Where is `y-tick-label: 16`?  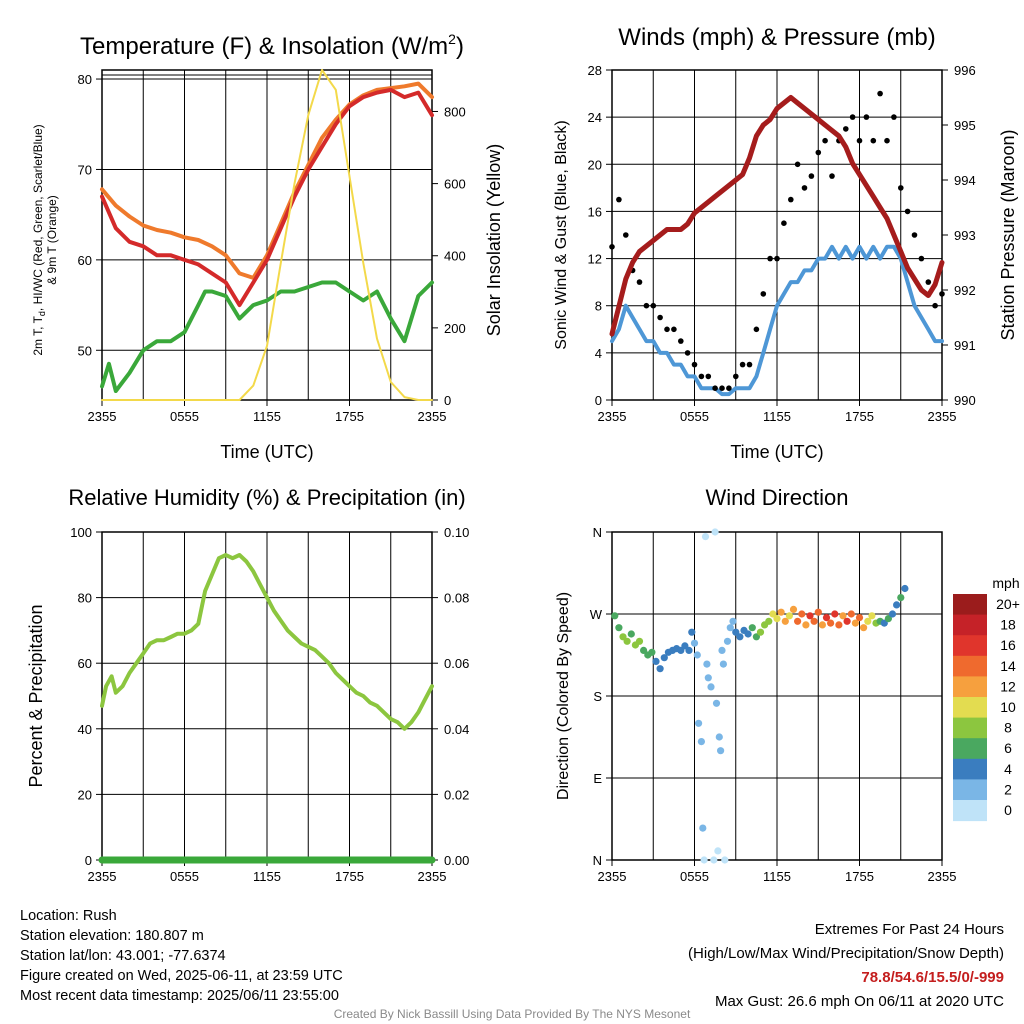
y-tick-label: 16 is located at coordinates (595, 211).